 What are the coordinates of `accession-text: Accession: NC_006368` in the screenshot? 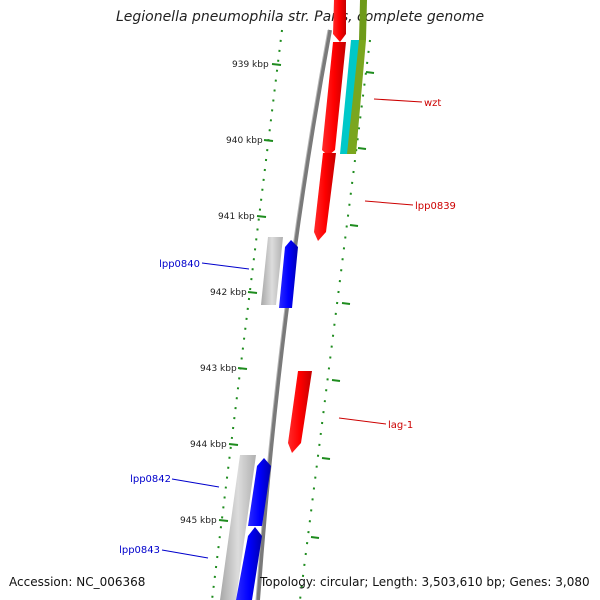 It's located at (77, 582).